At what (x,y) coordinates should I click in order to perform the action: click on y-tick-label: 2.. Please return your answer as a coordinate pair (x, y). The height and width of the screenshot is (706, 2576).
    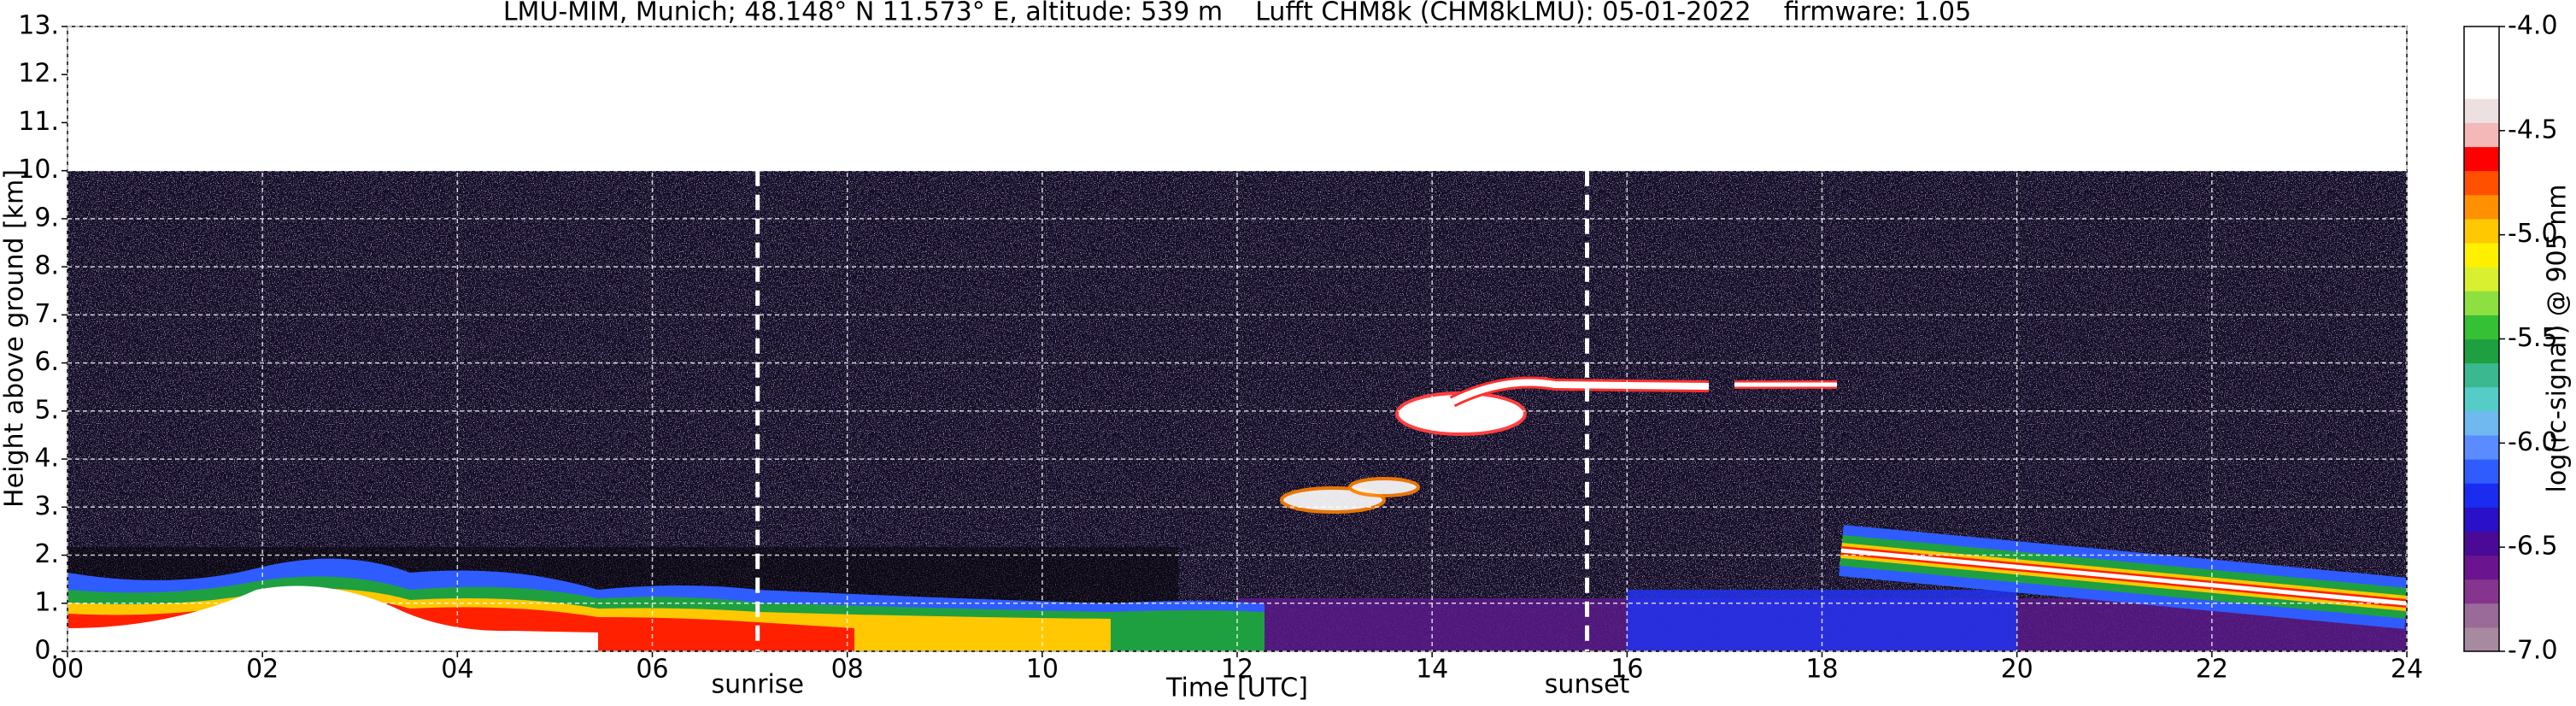
    Looking at the image, I should click on (46, 554).